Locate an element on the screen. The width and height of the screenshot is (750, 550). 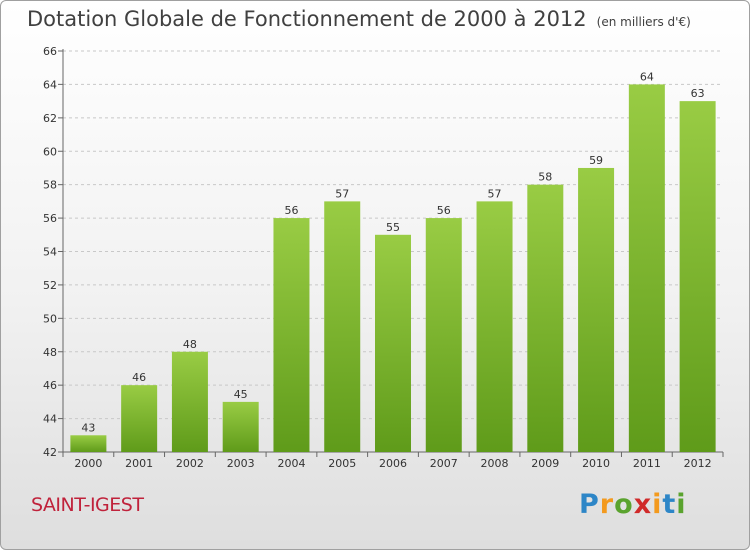
data-label-2004: 56 is located at coordinates (291, 210).